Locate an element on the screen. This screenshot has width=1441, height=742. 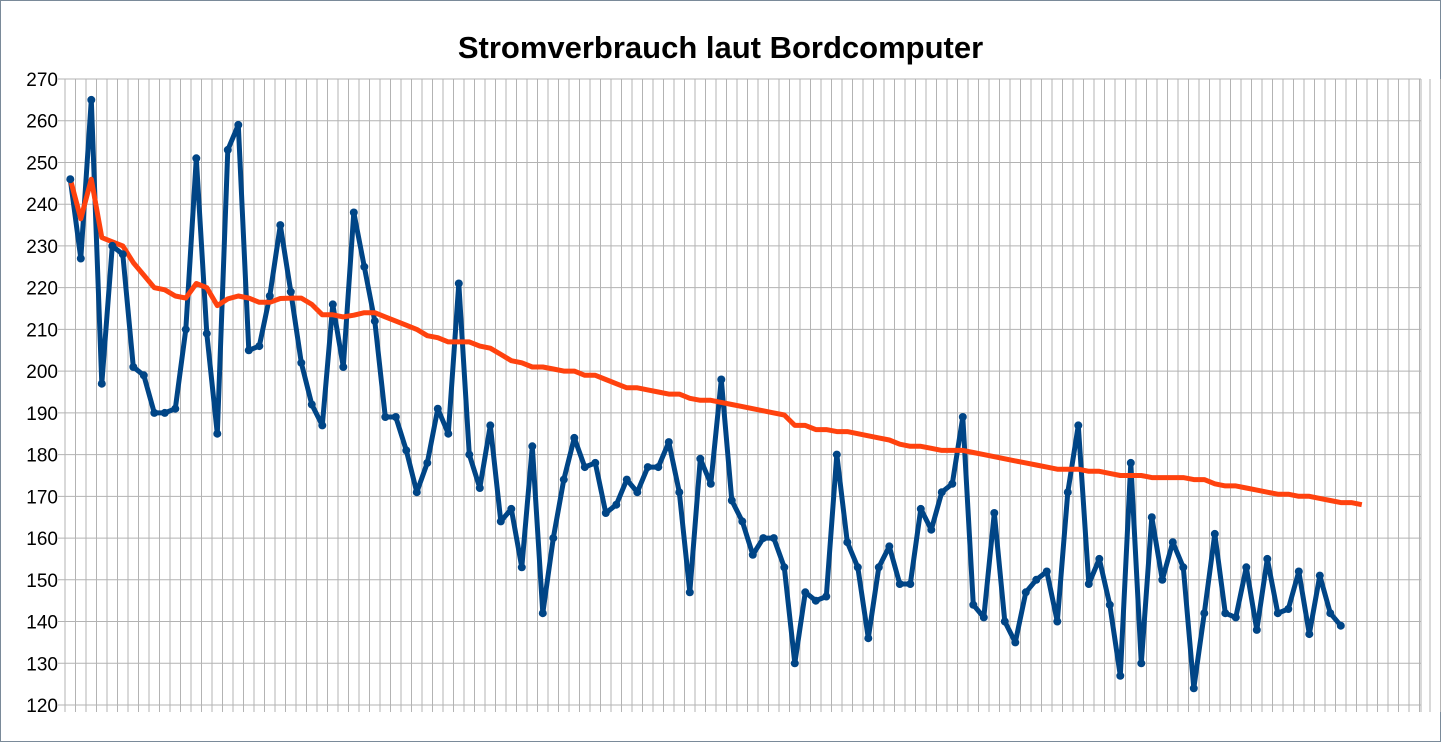
y-tick-label: 260 is located at coordinates (42, 122).